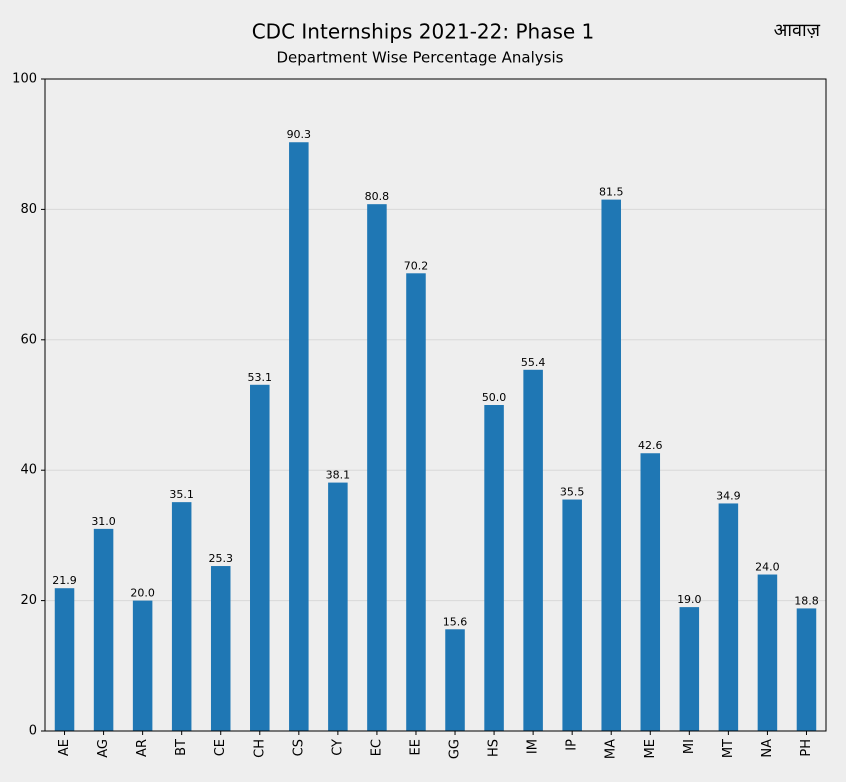  What do you see at coordinates (420, 58) in the screenshot?
I see `chart-subtitle: Department Wise Percentage Analysis` at bounding box center [420, 58].